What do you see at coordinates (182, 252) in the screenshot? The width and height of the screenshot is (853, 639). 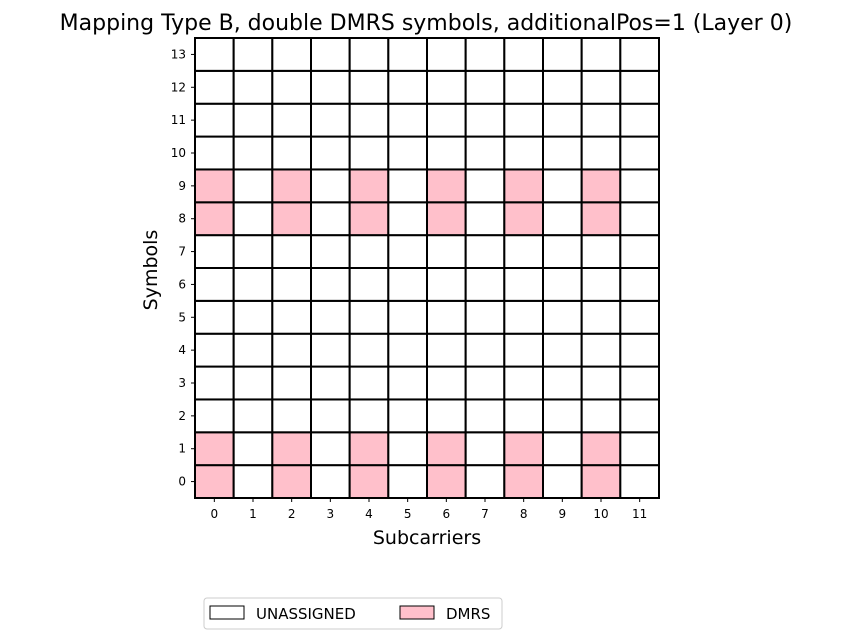 I see `y-tick-label: 7` at bounding box center [182, 252].